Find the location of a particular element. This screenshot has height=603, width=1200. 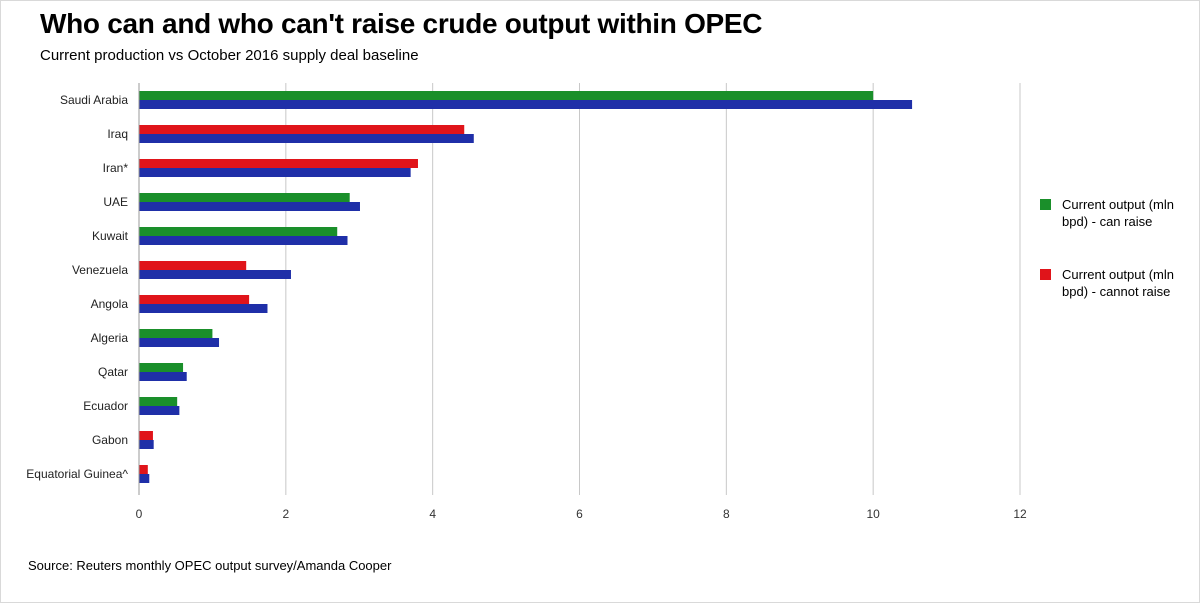

category-label: Qatar is located at coordinates (113, 372).